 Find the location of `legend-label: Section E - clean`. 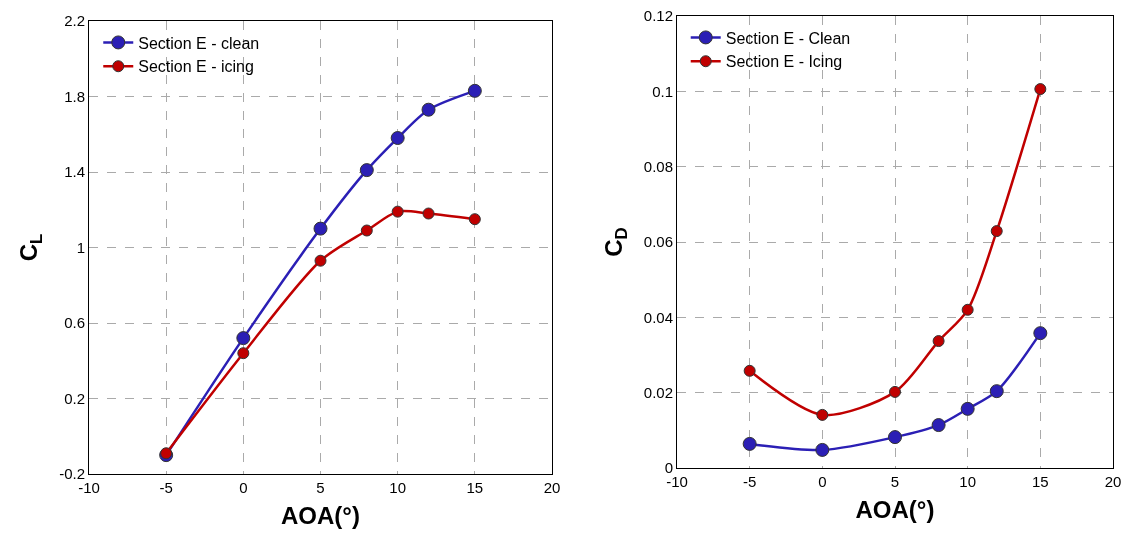

legend-label: Section E - clean is located at coordinates (199, 43).